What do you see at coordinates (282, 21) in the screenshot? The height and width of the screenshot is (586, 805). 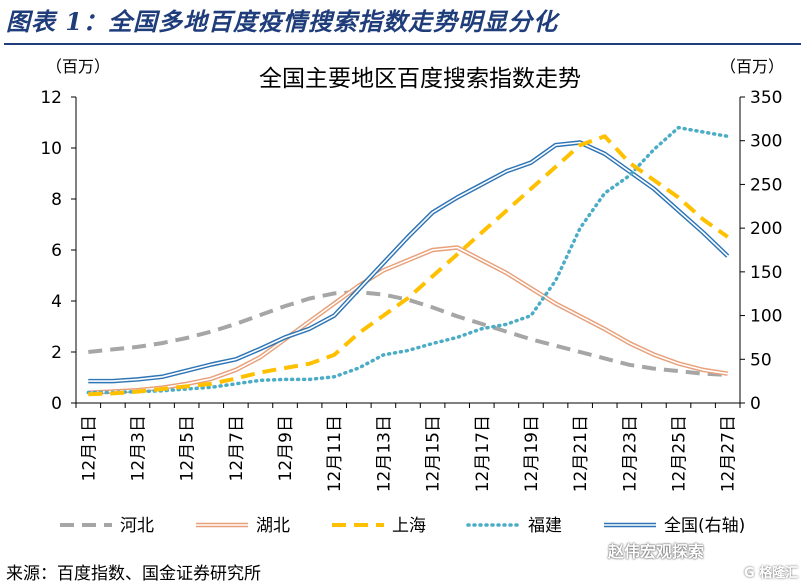 I see `figure-title: 图表 1：全国多地百度疫情搜索指数走势明显分化` at bounding box center [282, 21].